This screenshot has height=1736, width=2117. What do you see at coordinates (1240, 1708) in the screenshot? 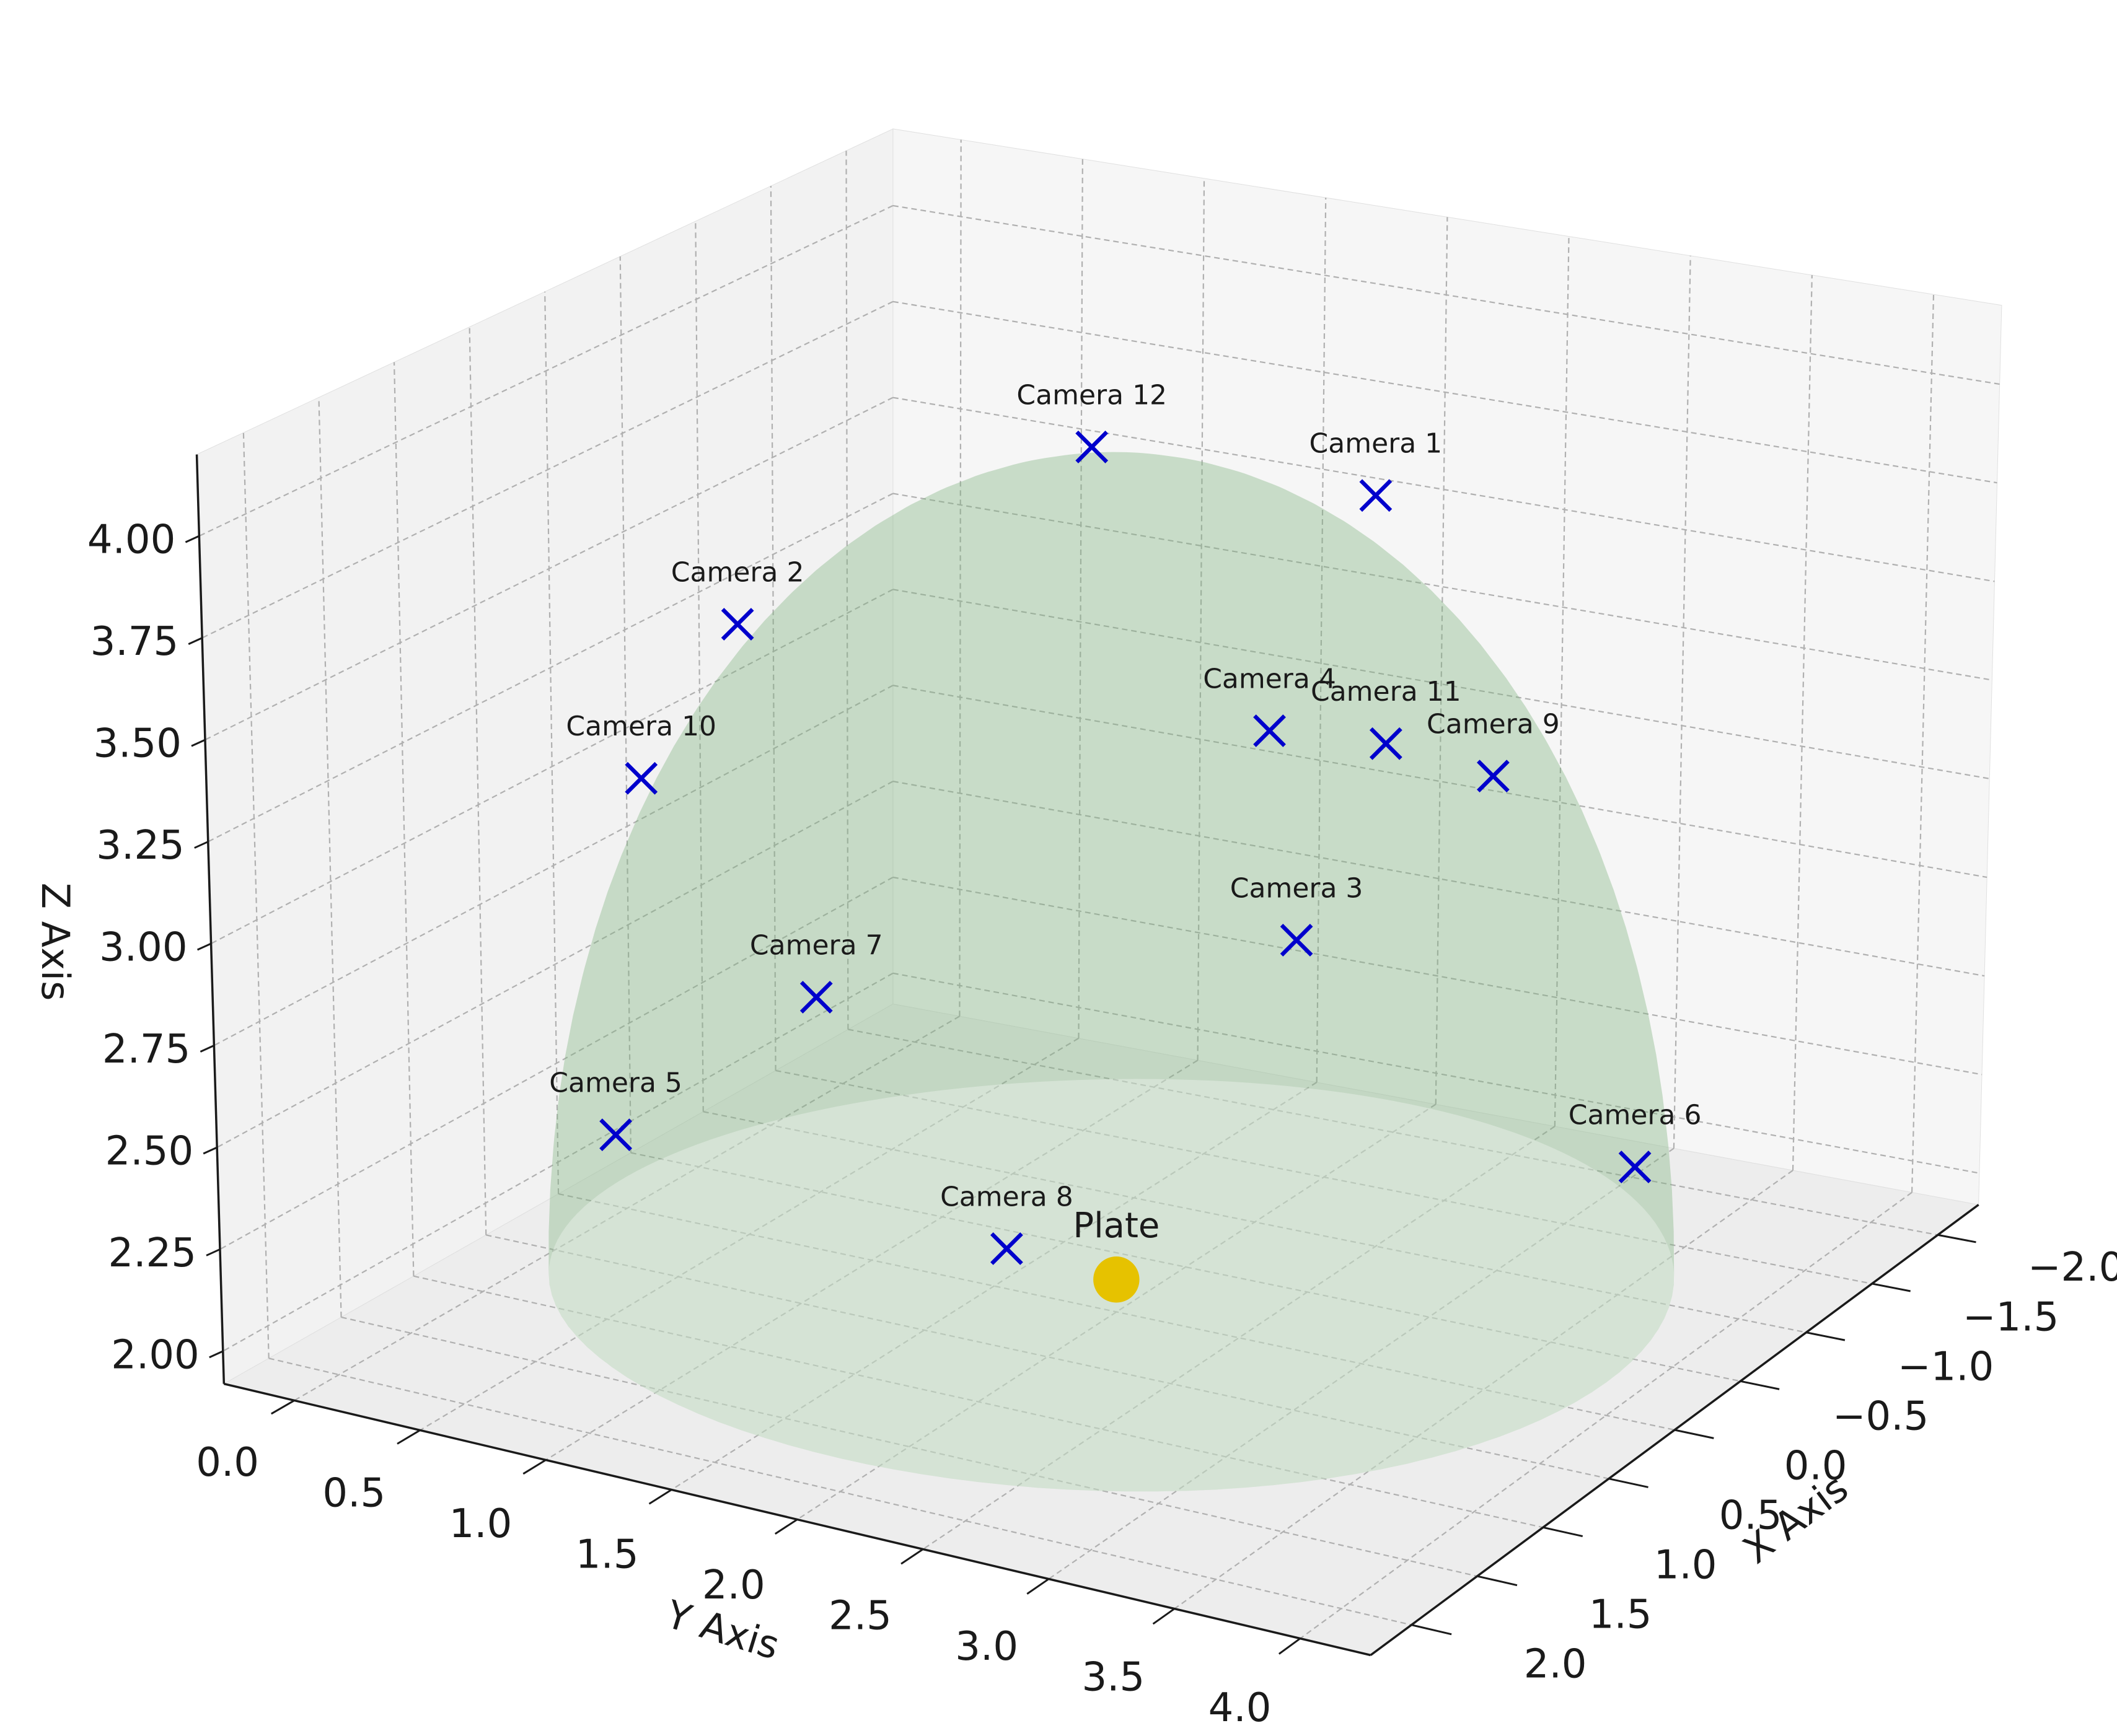
I see `y-tick-label: 4.0` at bounding box center [1240, 1708].